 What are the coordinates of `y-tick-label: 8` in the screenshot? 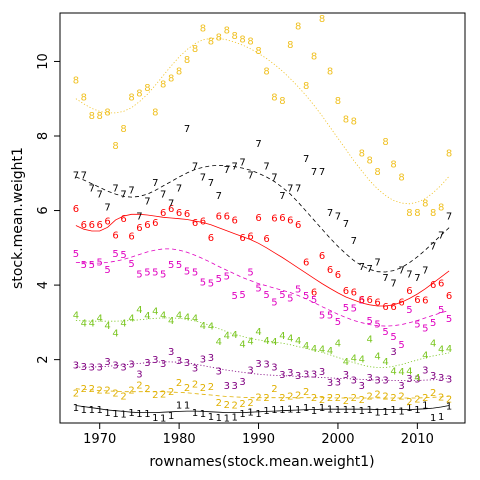 It's located at (43, 136).